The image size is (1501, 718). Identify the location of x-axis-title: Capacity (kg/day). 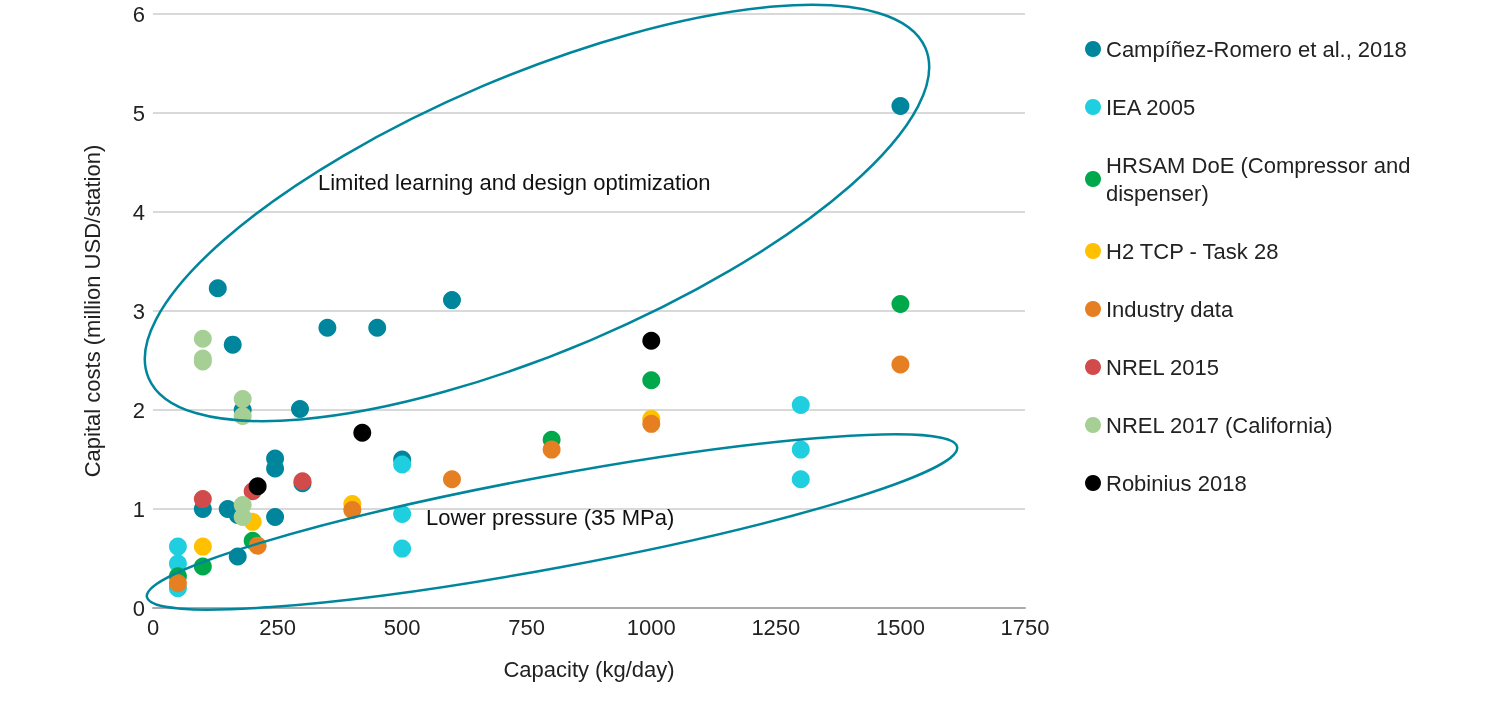
(589, 669).